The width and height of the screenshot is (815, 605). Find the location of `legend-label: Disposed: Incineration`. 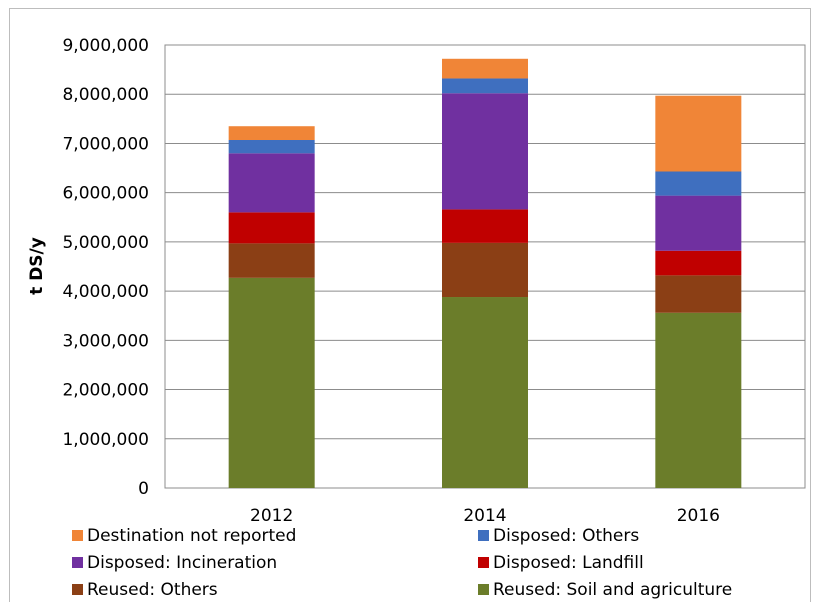

legend-label: Disposed: Incineration is located at coordinates (182, 563).